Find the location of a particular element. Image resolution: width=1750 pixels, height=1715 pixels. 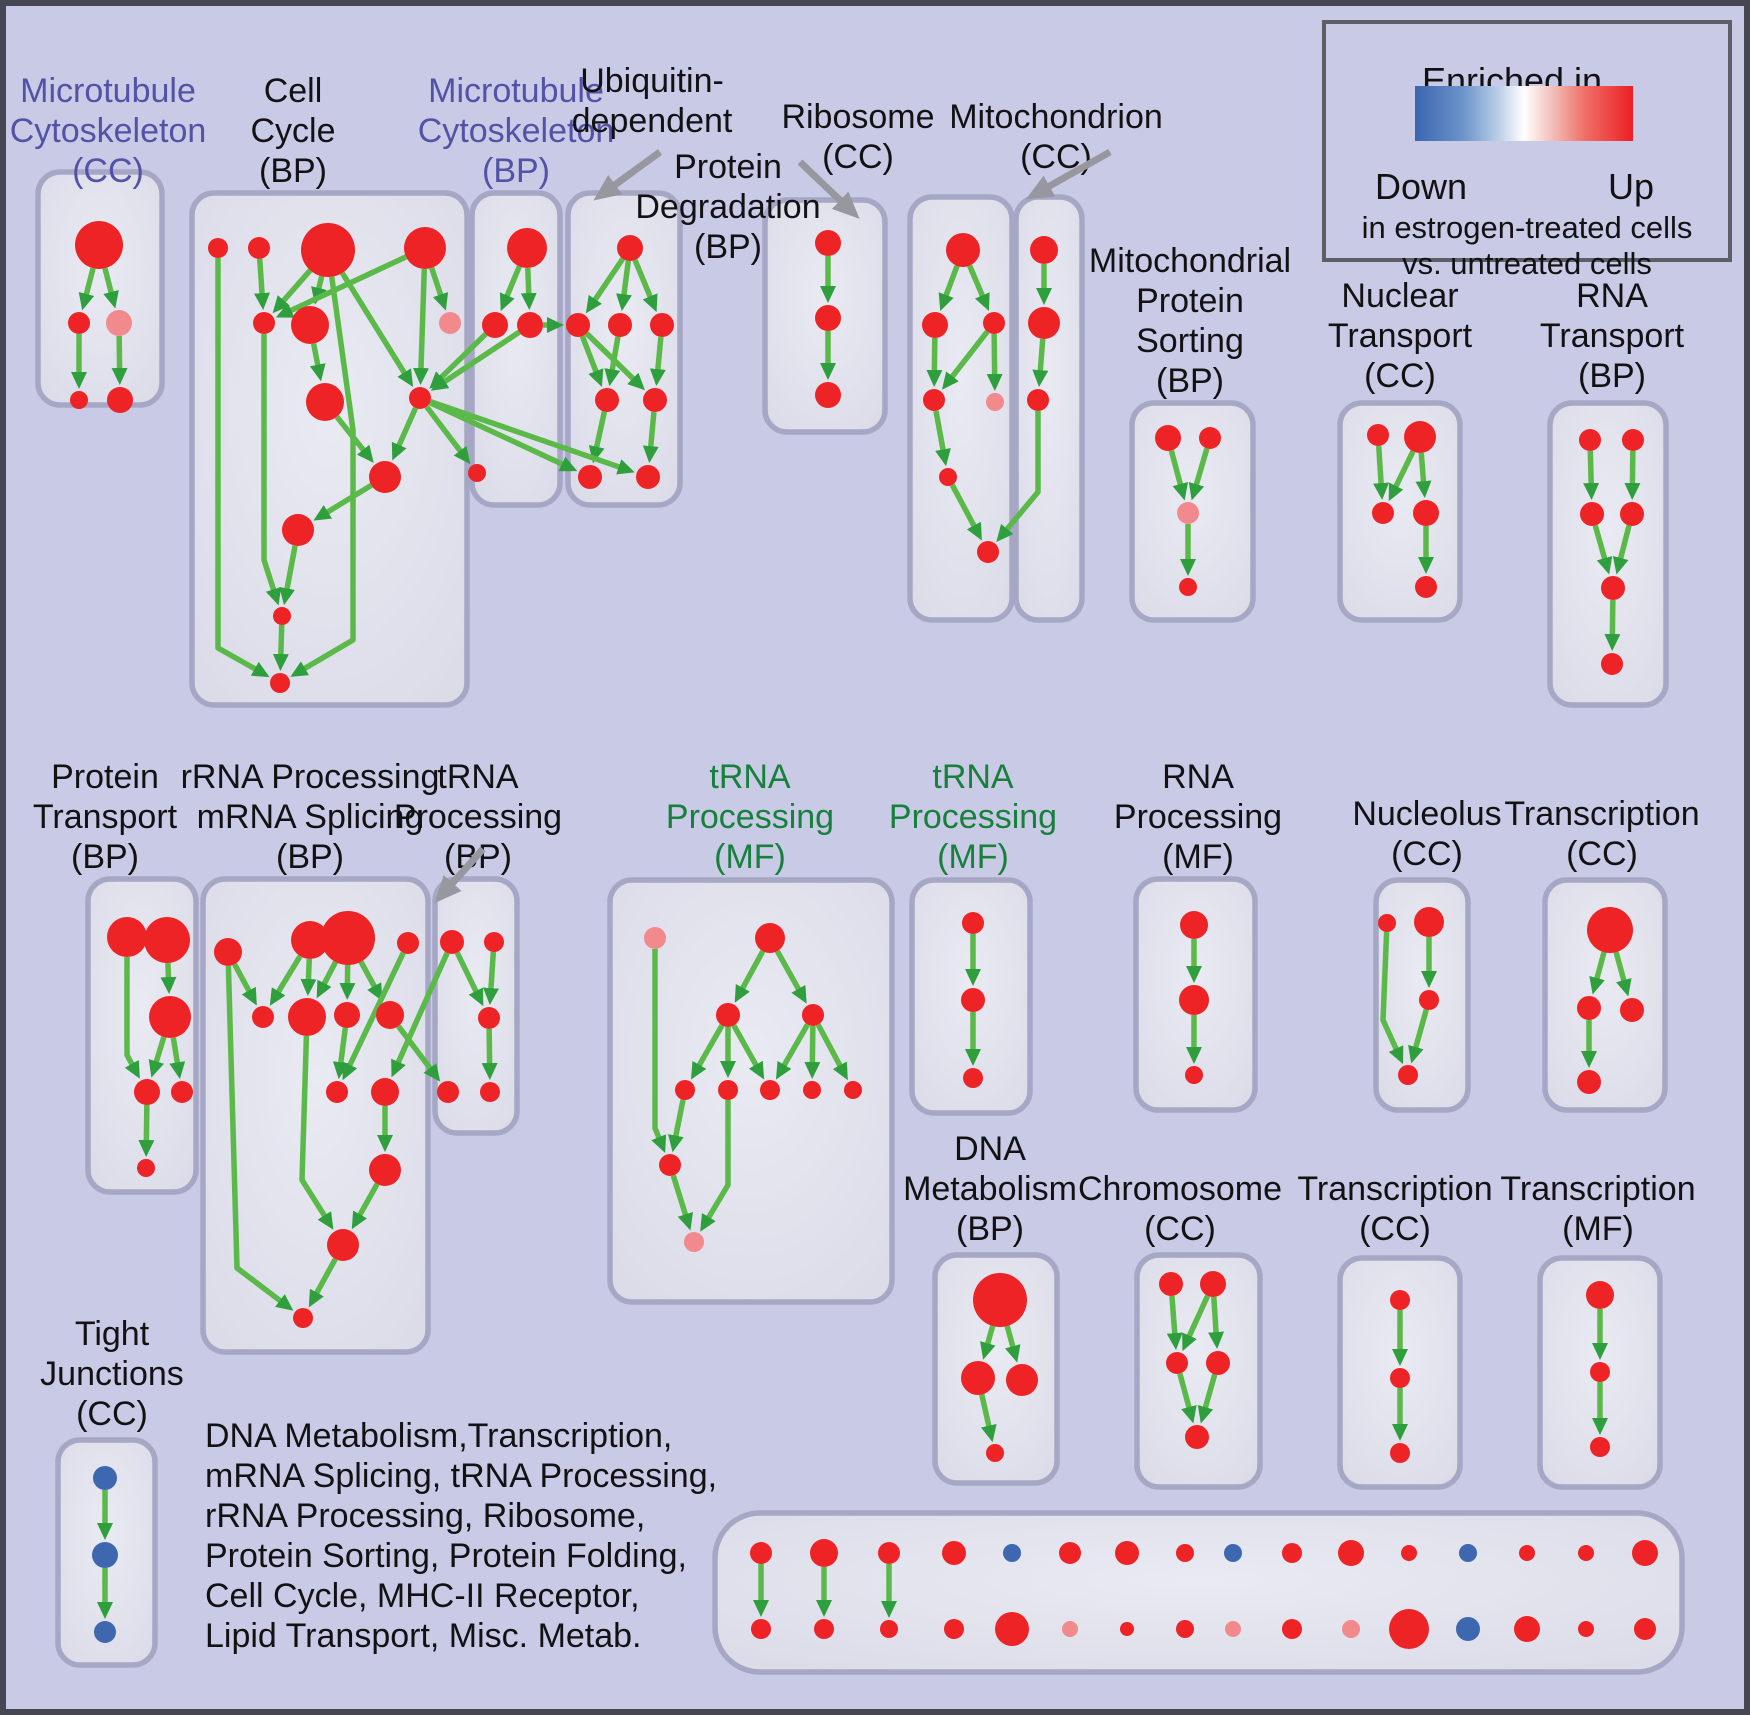

legend-up-label: Up is located at coordinates (1631, 186).